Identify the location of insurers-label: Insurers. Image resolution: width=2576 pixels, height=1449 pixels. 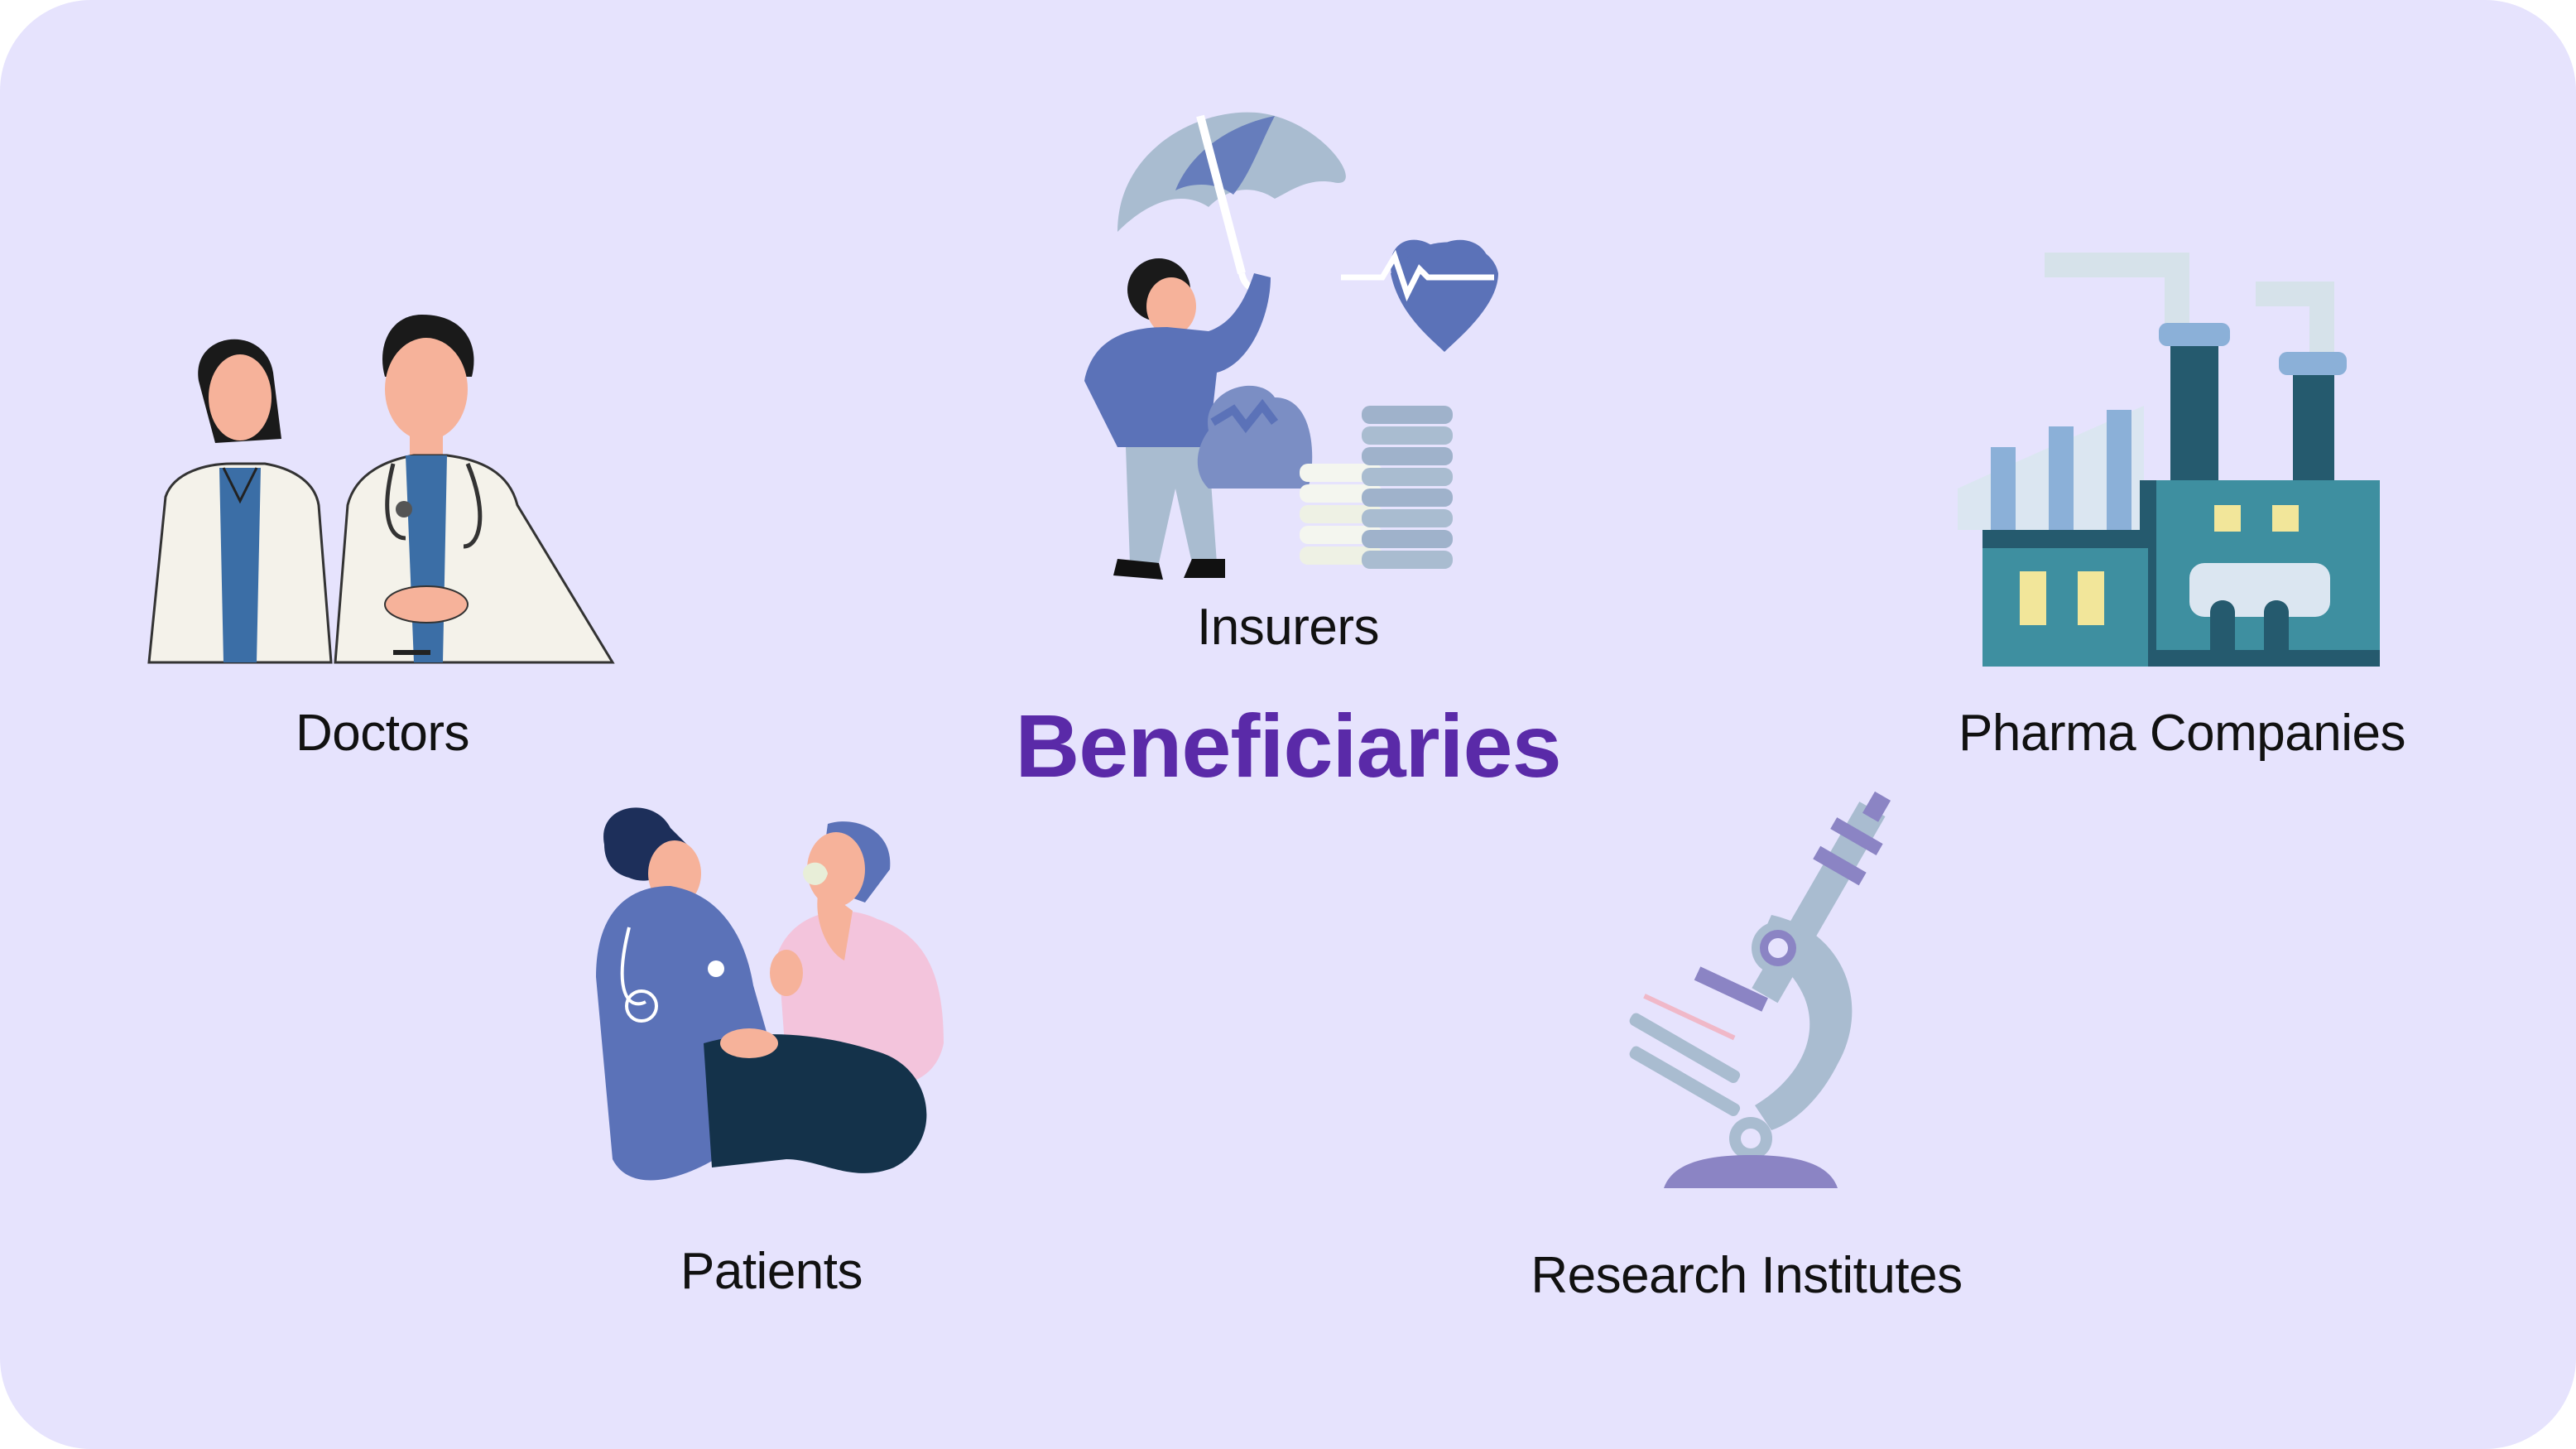
(1288, 627).